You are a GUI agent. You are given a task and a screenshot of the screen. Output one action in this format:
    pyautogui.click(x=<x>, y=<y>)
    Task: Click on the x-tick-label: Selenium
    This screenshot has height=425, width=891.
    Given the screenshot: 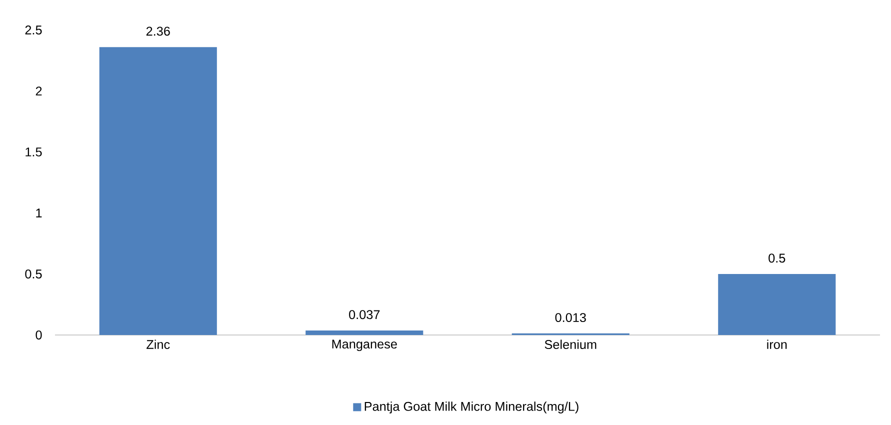 What is the action you would take?
    pyautogui.click(x=570, y=345)
    